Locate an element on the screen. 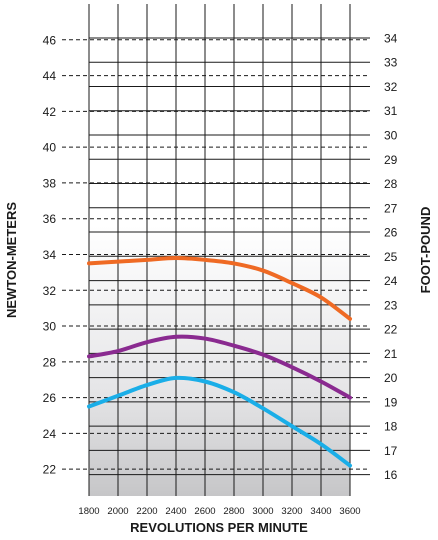 Image resolution: width=438 pixels, height=540 pixels. left-tick-label: 30 is located at coordinates (50, 327).